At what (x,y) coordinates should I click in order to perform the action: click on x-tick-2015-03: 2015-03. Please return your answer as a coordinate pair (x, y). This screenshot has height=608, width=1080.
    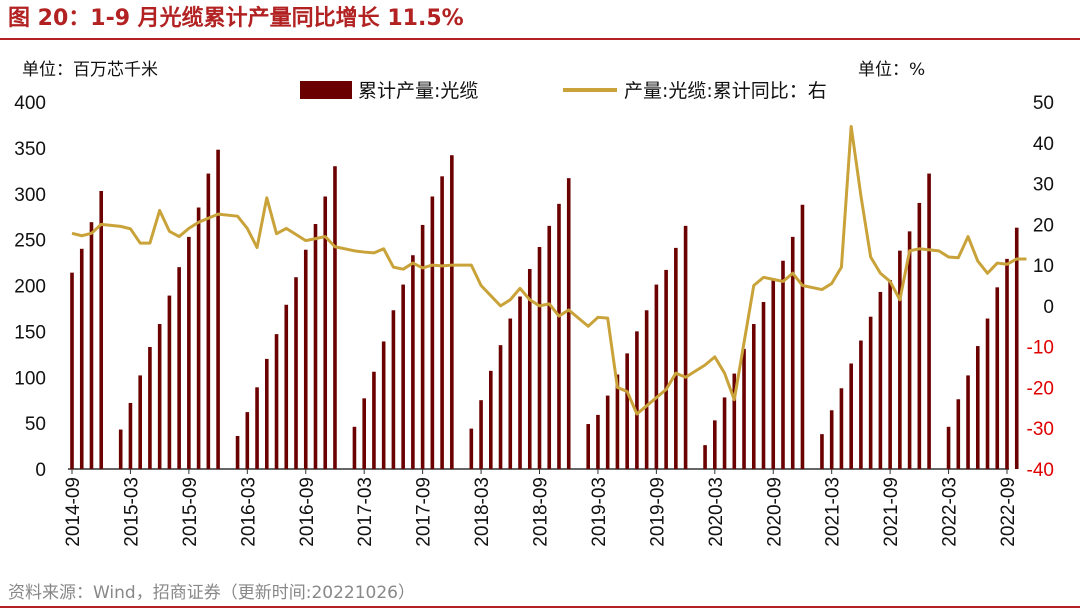
    Looking at the image, I should click on (131, 512).